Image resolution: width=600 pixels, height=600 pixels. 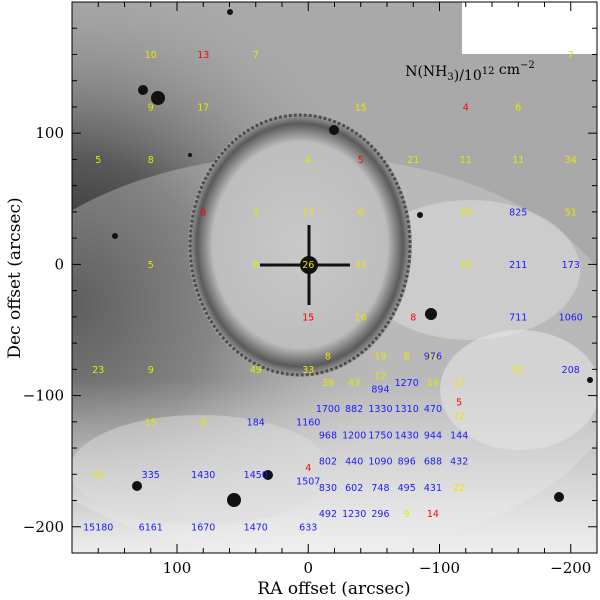 I want to click on data-label-high: 1160, so click(x=308, y=422).